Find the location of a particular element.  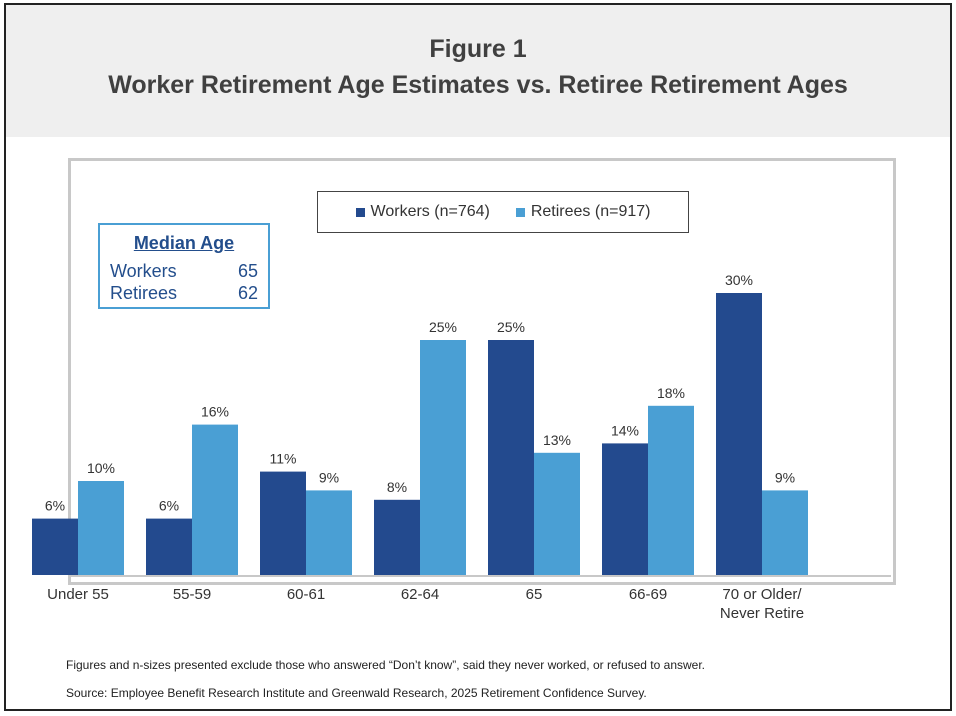

data-label-retirees-4: 13% is located at coordinates (557, 440).